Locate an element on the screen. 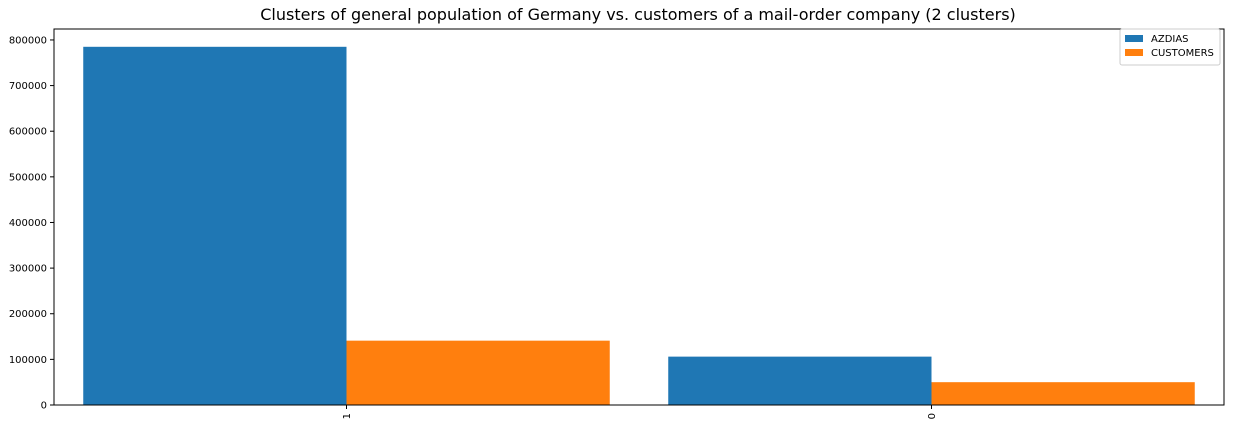 Image resolution: width=1234 pixels, height=427 pixels. y-tick-label: 200000 is located at coordinates (28, 314).